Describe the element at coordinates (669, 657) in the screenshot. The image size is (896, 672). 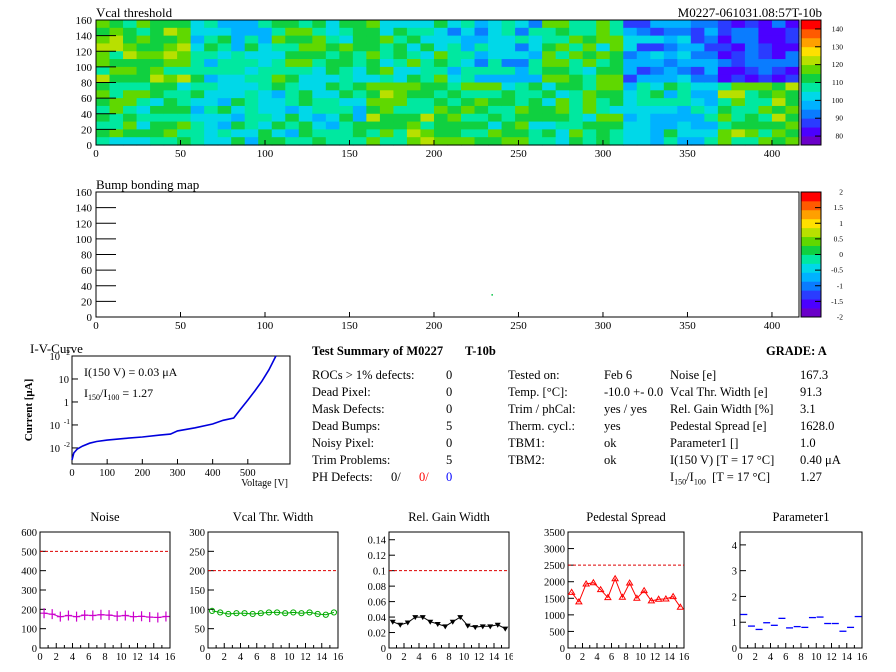
I see `x-tick-label: 14` at that location.